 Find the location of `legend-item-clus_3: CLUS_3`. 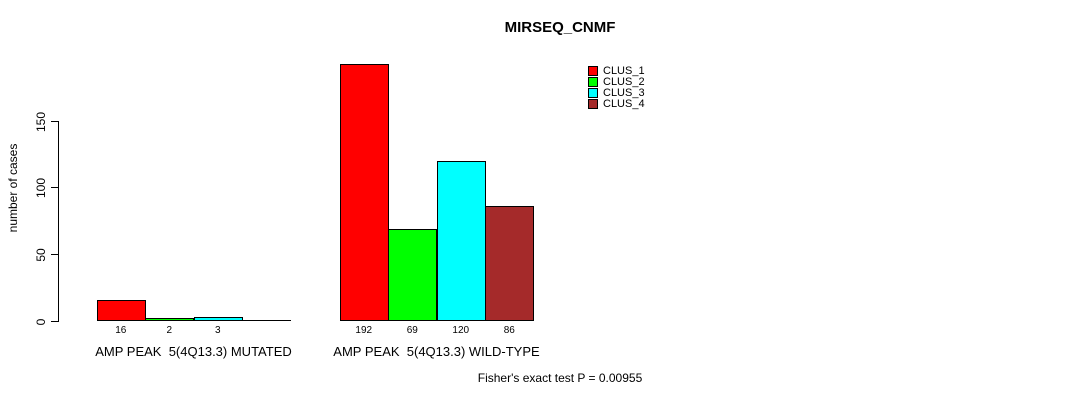

legend-item-clus_3: CLUS_3 is located at coordinates (616, 92).